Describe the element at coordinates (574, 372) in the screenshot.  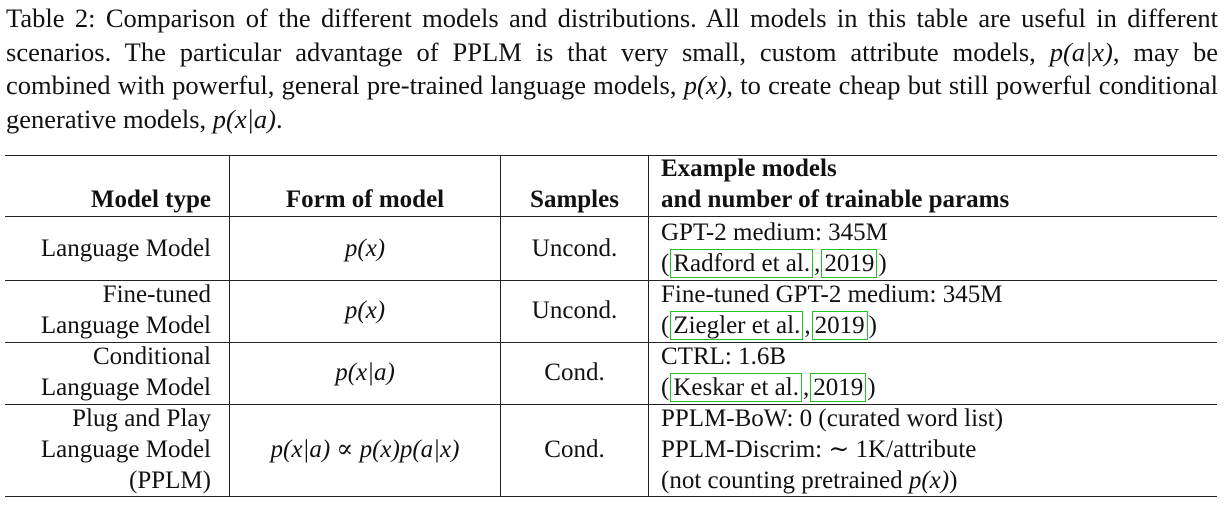
I see `row3-samples: Cond.` at that location.